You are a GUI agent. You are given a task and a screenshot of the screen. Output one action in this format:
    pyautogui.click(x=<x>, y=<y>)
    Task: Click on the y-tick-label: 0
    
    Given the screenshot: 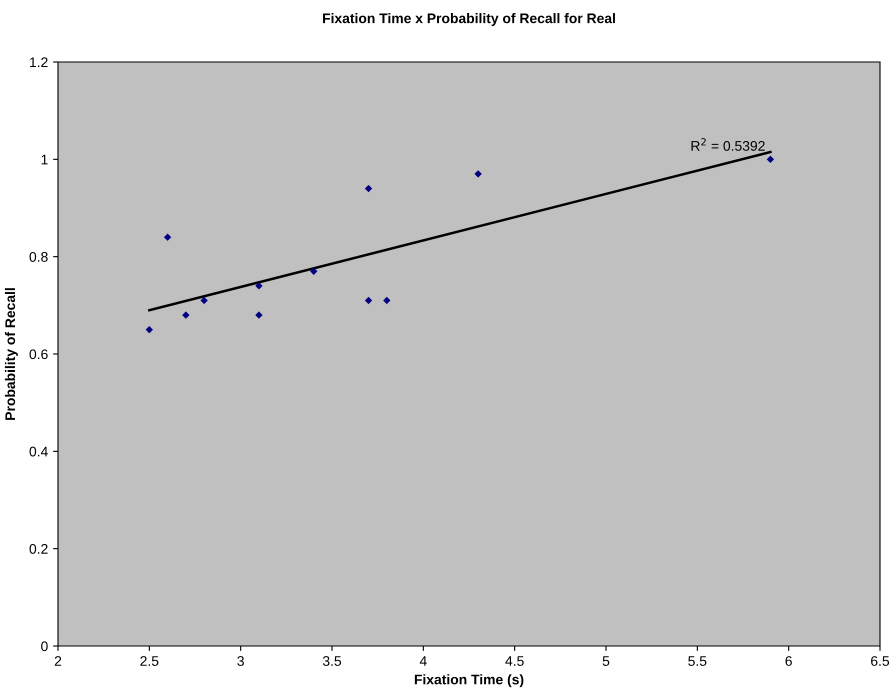 What is the action you would take?
    pyautogui.click(x=44, y=646)
    